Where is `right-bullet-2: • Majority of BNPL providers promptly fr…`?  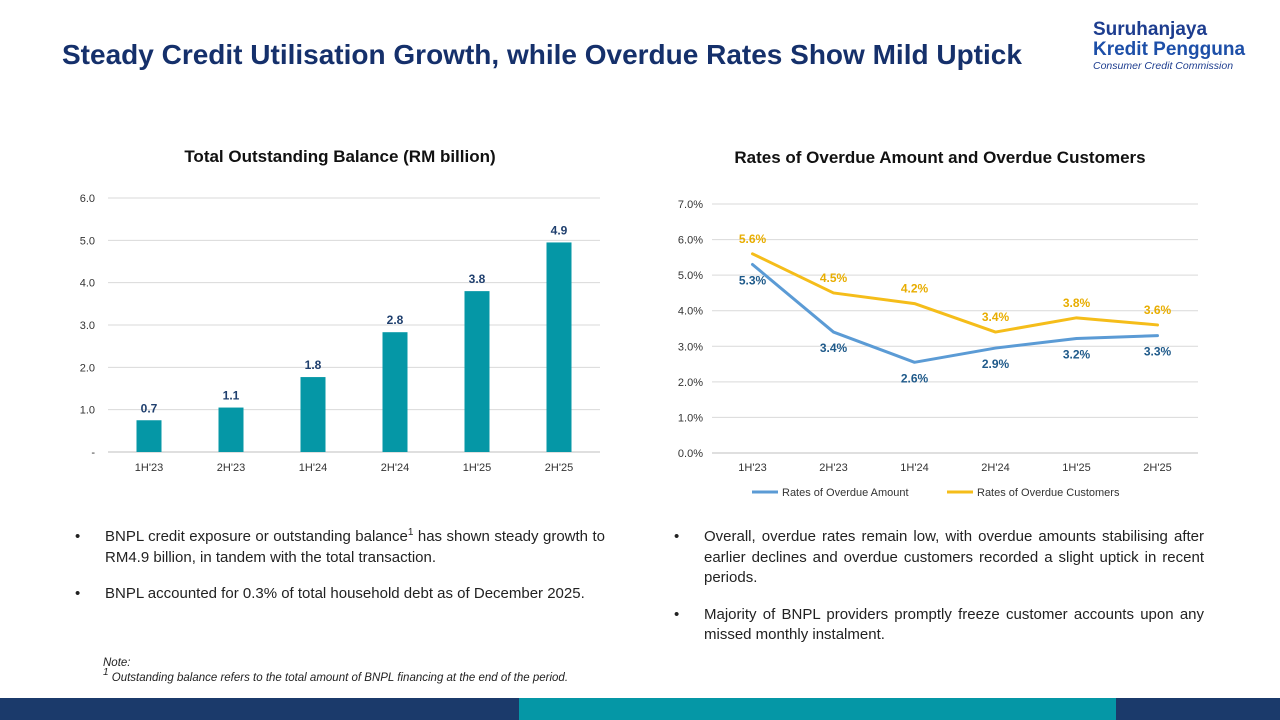
right-bullet-2: • Majority of BNPL providers promptly fr… is located at coordinates (939, 625).